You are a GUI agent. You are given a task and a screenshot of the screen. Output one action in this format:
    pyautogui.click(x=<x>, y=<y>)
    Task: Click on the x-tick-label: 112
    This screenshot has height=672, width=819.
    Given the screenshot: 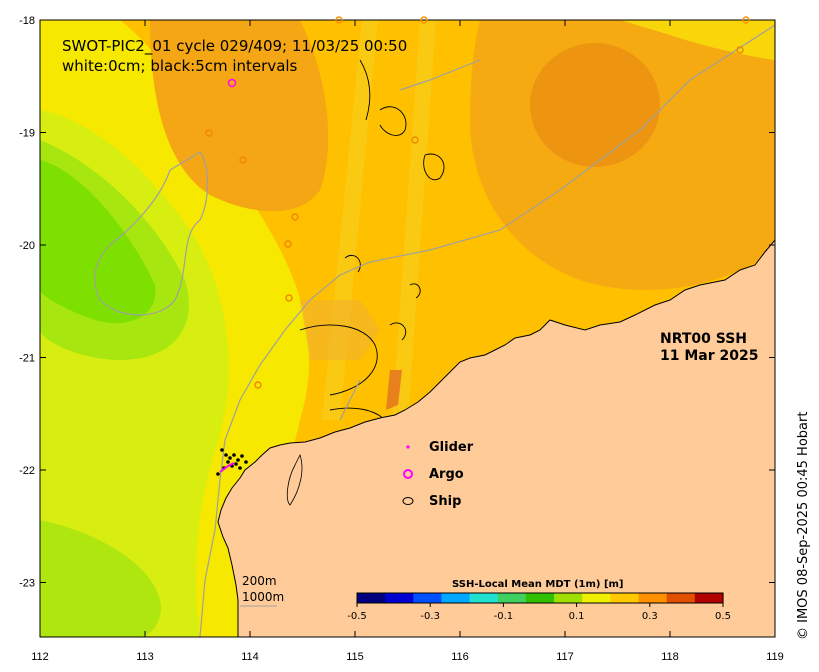 What is the action you would take?
    pyautogui.click(x=40, y=657)
    